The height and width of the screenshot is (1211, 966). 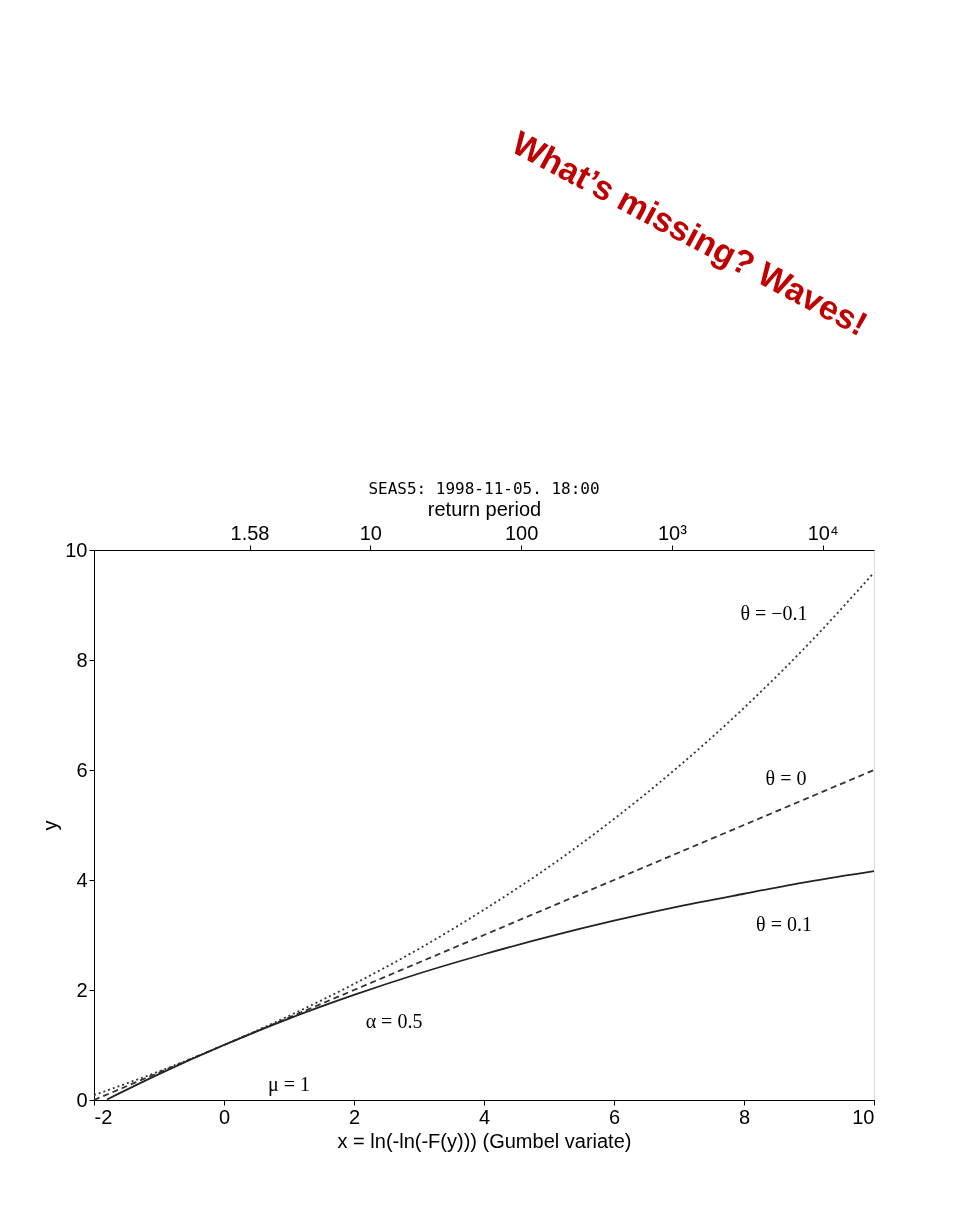 I want to click on x-tick-label: 2, so click(x=354, y=1116).